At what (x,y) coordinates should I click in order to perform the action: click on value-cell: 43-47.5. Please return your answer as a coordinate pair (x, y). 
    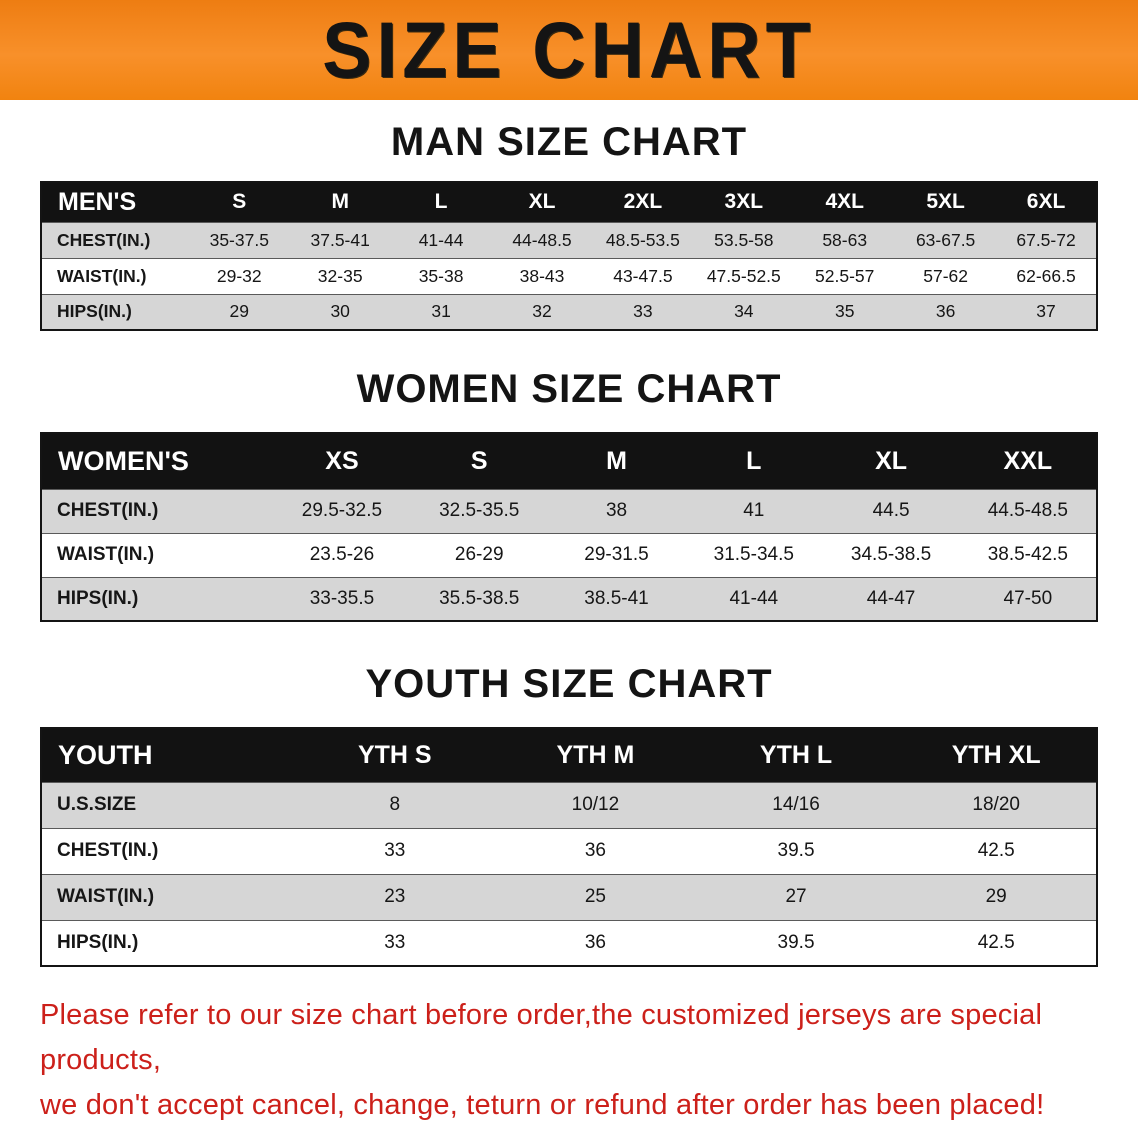
    Looking at the image, I should click on (643, 275).